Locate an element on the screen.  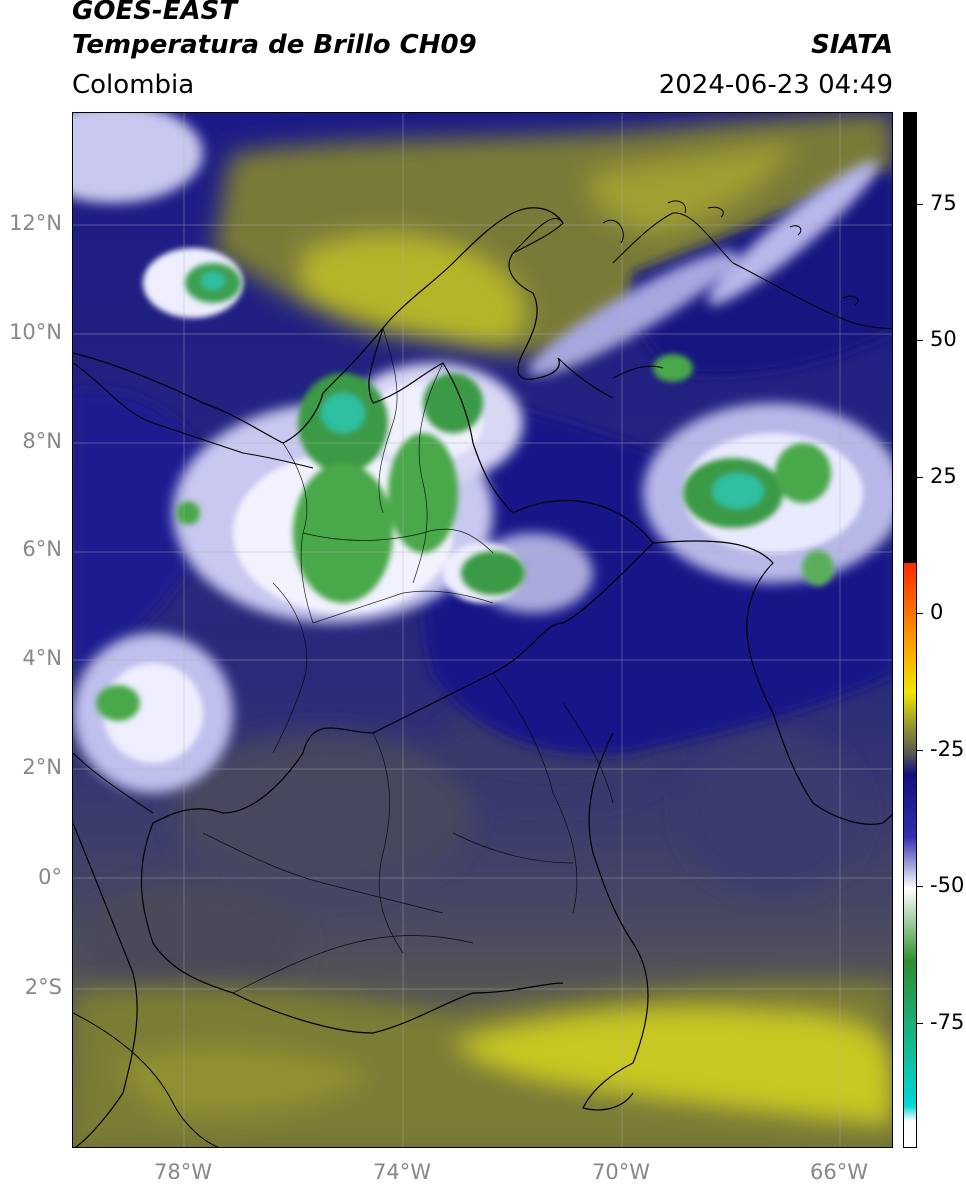
lat-tick-2n: 2°N is located at coordinates (42, 767).